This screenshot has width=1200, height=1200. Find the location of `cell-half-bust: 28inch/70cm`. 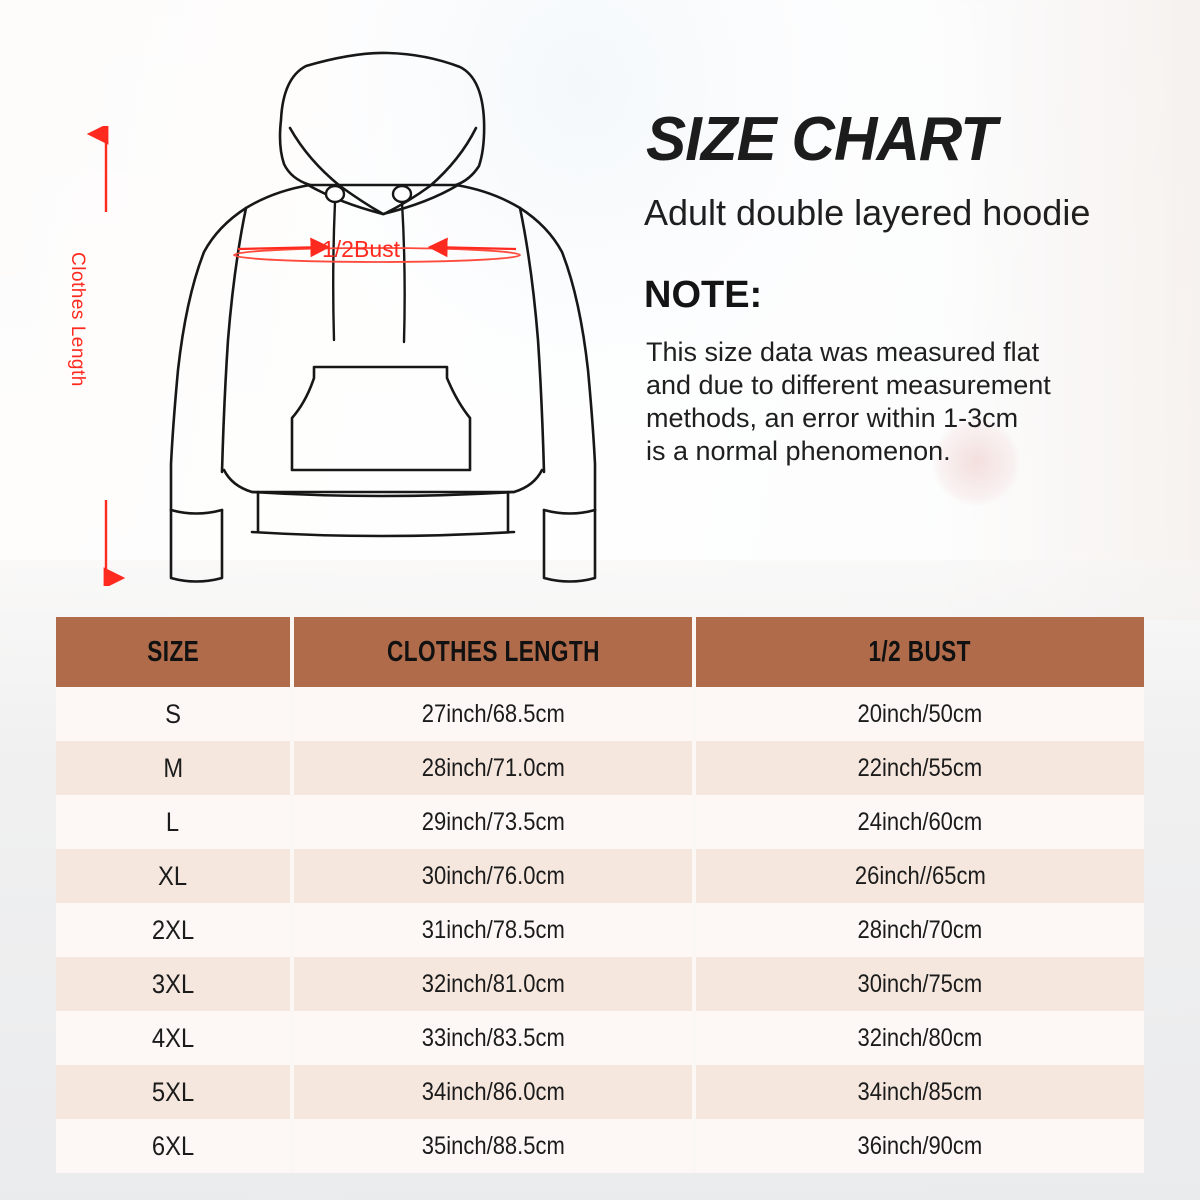

cell-half-bust: 28inch/70cm is located at coordinates (920, 930).